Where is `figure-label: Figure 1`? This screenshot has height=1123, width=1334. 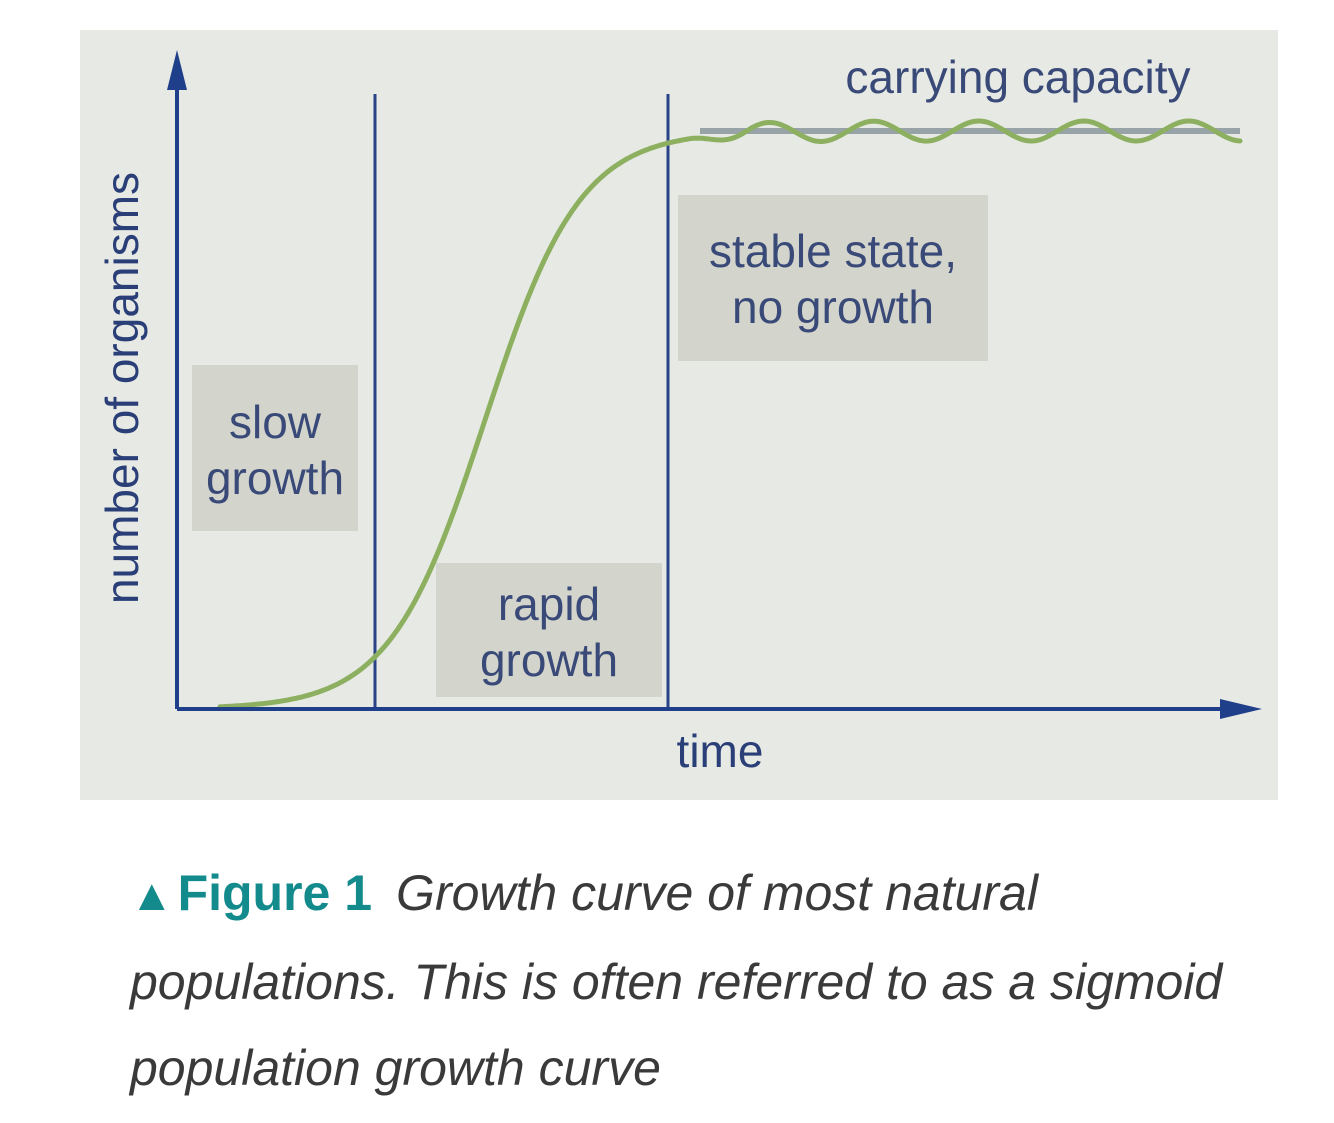 figure-label: Figure 1 is located at coordinates (275, 893).